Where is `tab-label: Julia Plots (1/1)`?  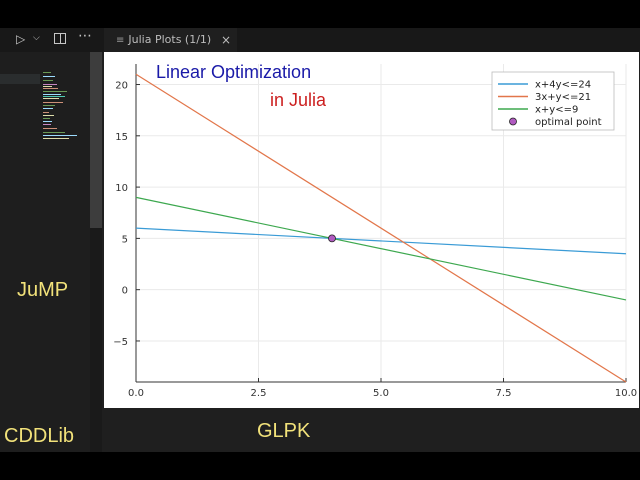 tab-label: Julia Plots (1/1) is located at coordinates (170, 39).